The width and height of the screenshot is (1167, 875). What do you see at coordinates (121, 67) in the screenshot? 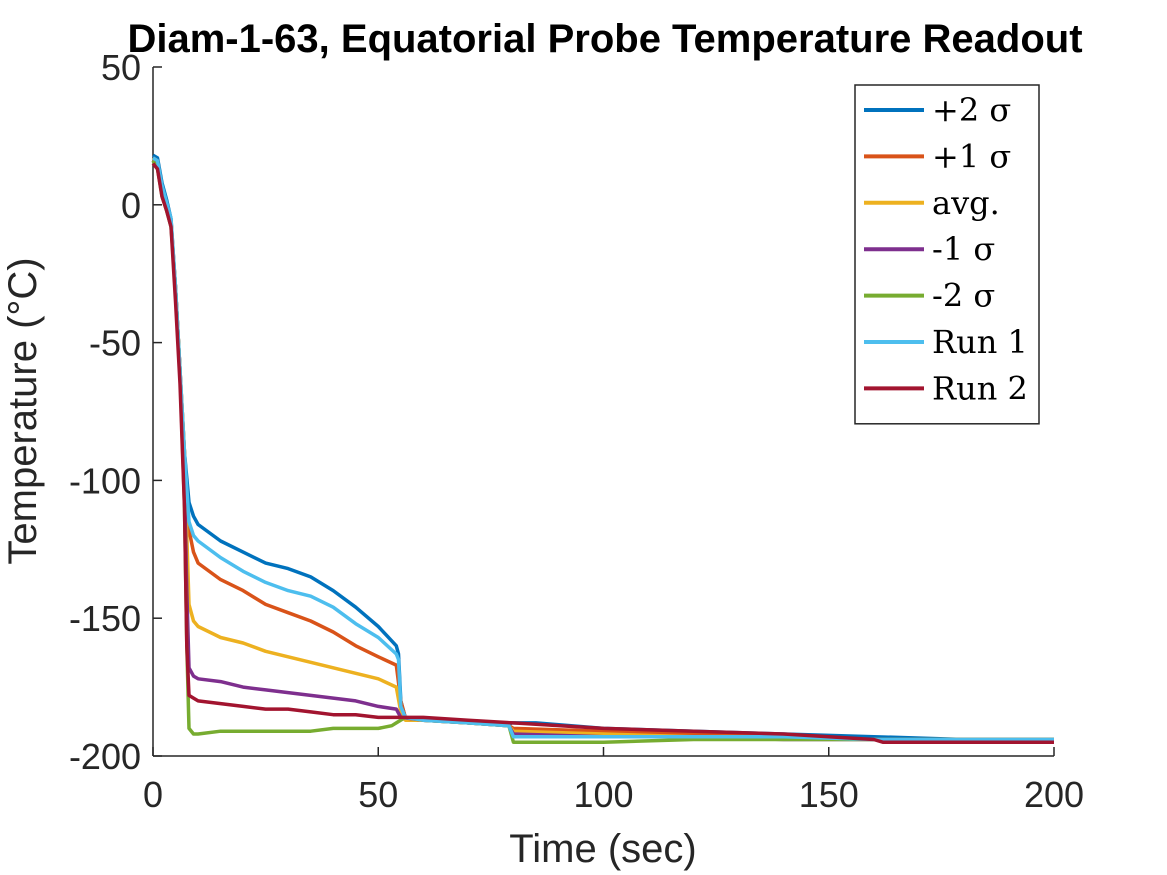
I see `y-tick-label: 50` at bounding box center [121, 67].